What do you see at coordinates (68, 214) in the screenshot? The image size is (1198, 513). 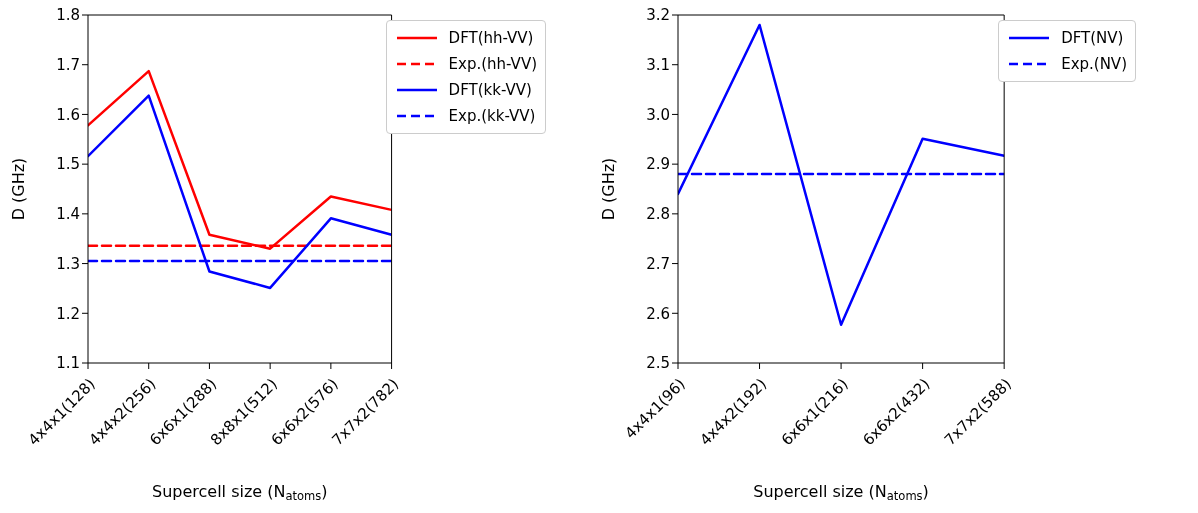 I see `y-tick-label: 1.4` at bounding box center [68, 214].